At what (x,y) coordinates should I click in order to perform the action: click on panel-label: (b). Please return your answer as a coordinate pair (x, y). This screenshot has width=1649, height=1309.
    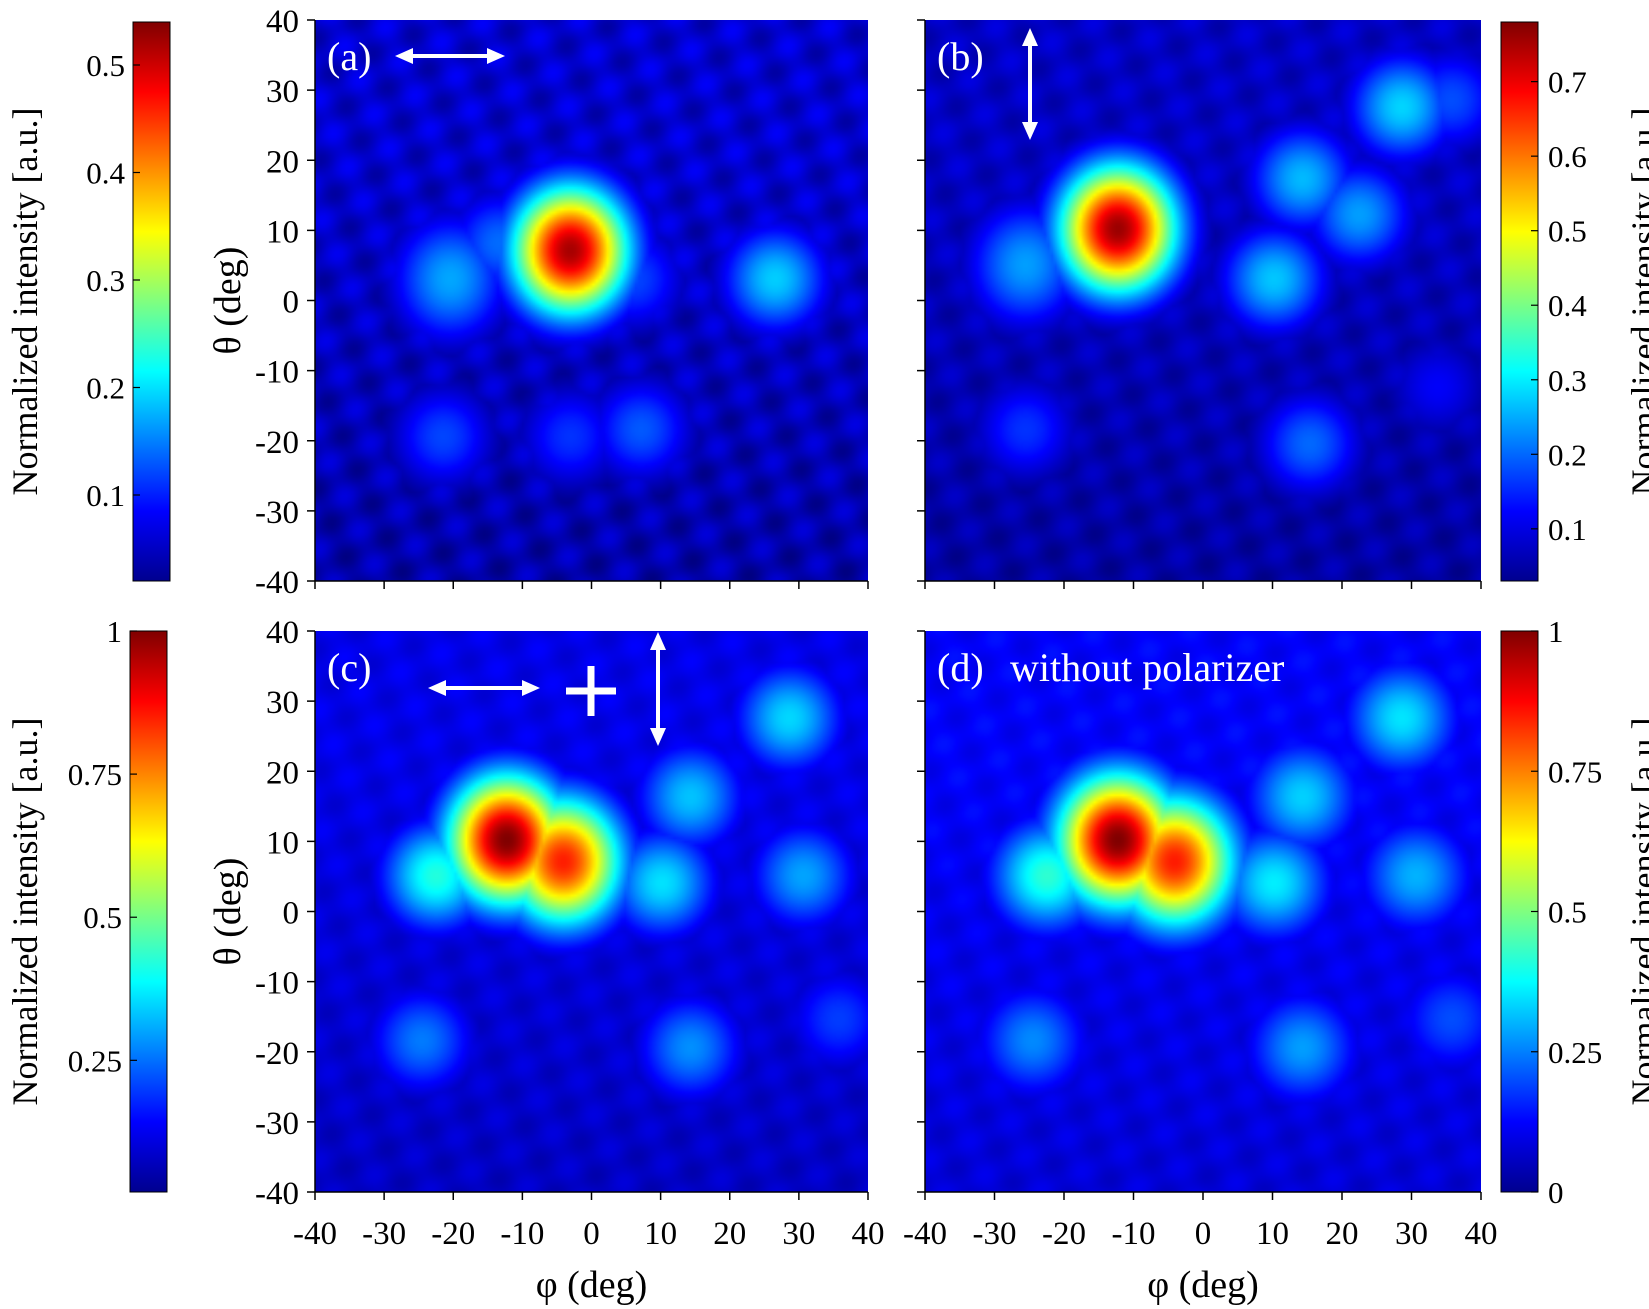
    Looking at the image, I should click on (960, 56).